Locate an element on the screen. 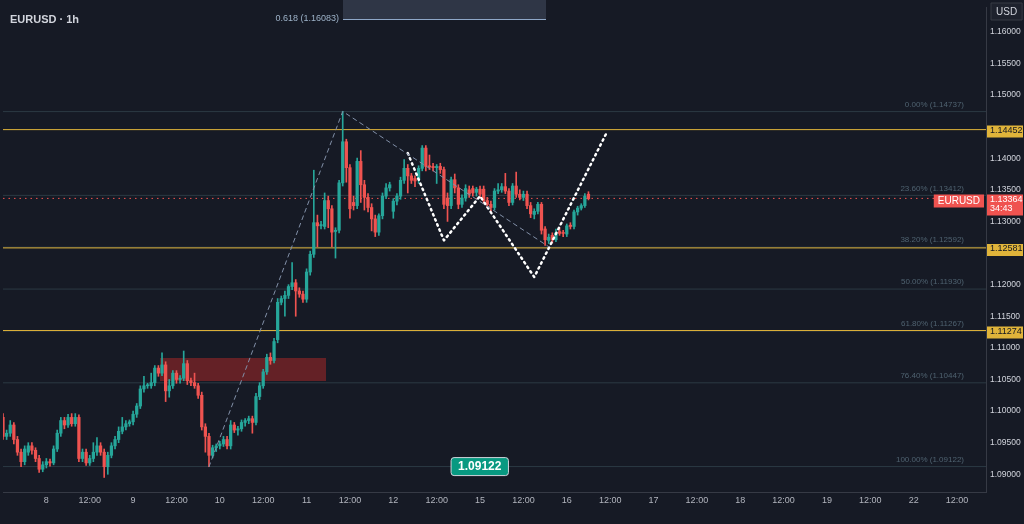 The width and height of the screenshot is (1024, 524). y-tick-label: 1.11500 is located at coordinates (1005, 315).